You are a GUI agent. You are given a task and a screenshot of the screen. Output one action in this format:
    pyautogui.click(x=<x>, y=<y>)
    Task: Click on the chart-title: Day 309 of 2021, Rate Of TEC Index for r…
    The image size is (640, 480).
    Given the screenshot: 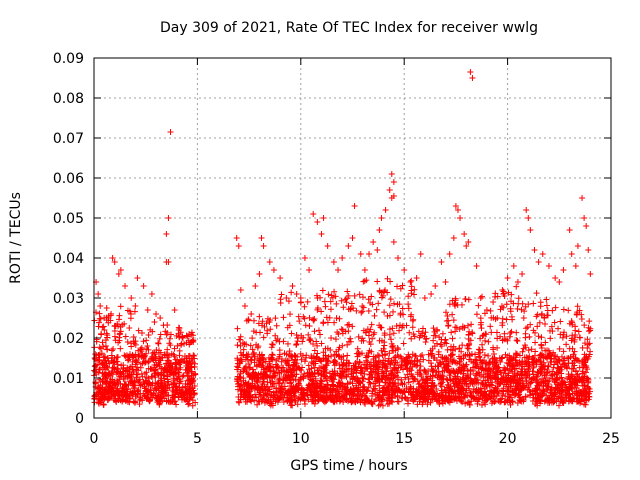 What is the action you would take?
    pyautogui.click(x=349, y=28)
    